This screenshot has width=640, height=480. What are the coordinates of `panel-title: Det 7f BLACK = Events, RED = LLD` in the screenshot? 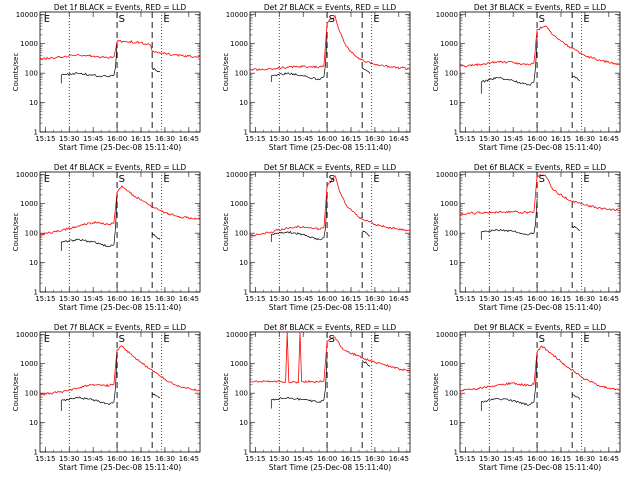 It's located at (120, 327).